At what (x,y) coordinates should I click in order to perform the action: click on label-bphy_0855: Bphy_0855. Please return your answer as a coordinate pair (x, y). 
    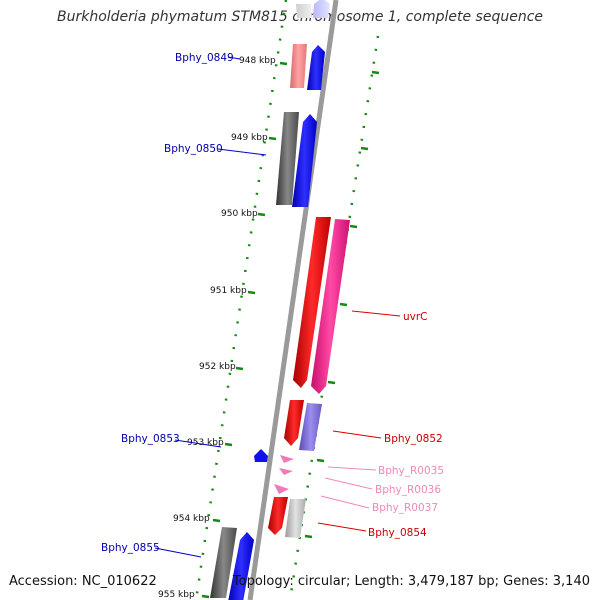
    Looking at the image, I should click on (130, 548).